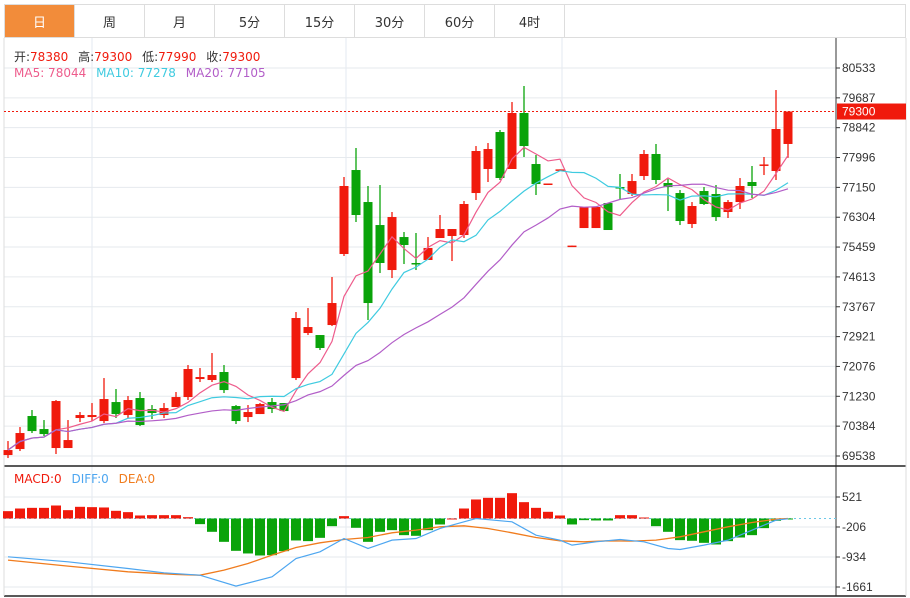 The image size is (910, 598). What do you see at coordinates (859, 277) in the screenshot?
I see `price-axis-label: 74613` at bounding box center [859, 277].